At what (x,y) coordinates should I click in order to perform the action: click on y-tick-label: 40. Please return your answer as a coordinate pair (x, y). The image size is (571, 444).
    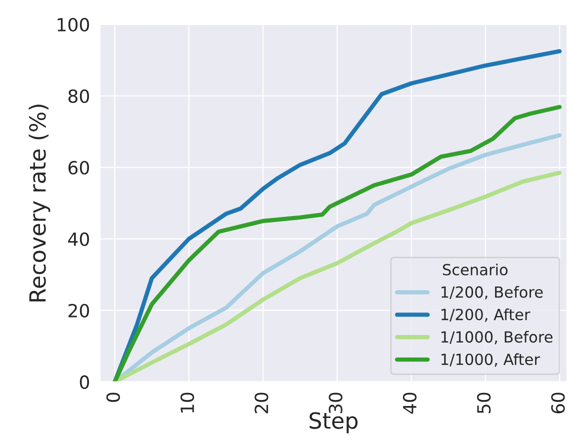
    Looking at the image, I should click on (79, 239).